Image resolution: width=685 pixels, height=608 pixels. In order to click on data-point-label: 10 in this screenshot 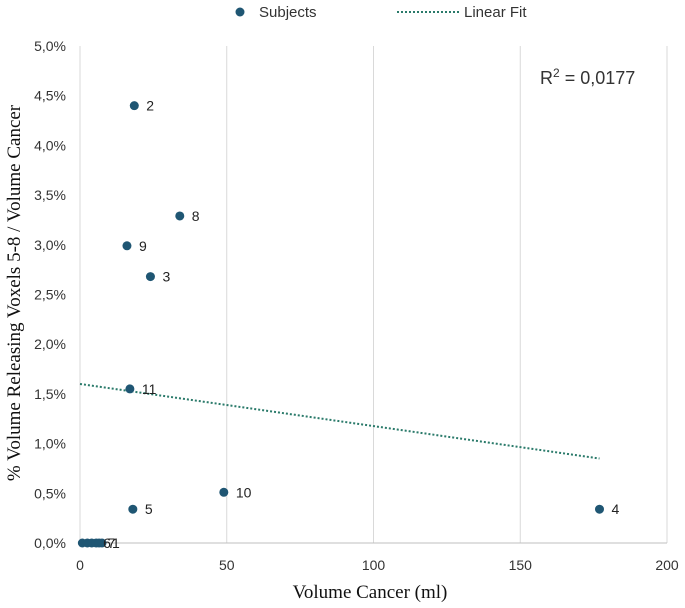, I will do `click(244, 492)`.